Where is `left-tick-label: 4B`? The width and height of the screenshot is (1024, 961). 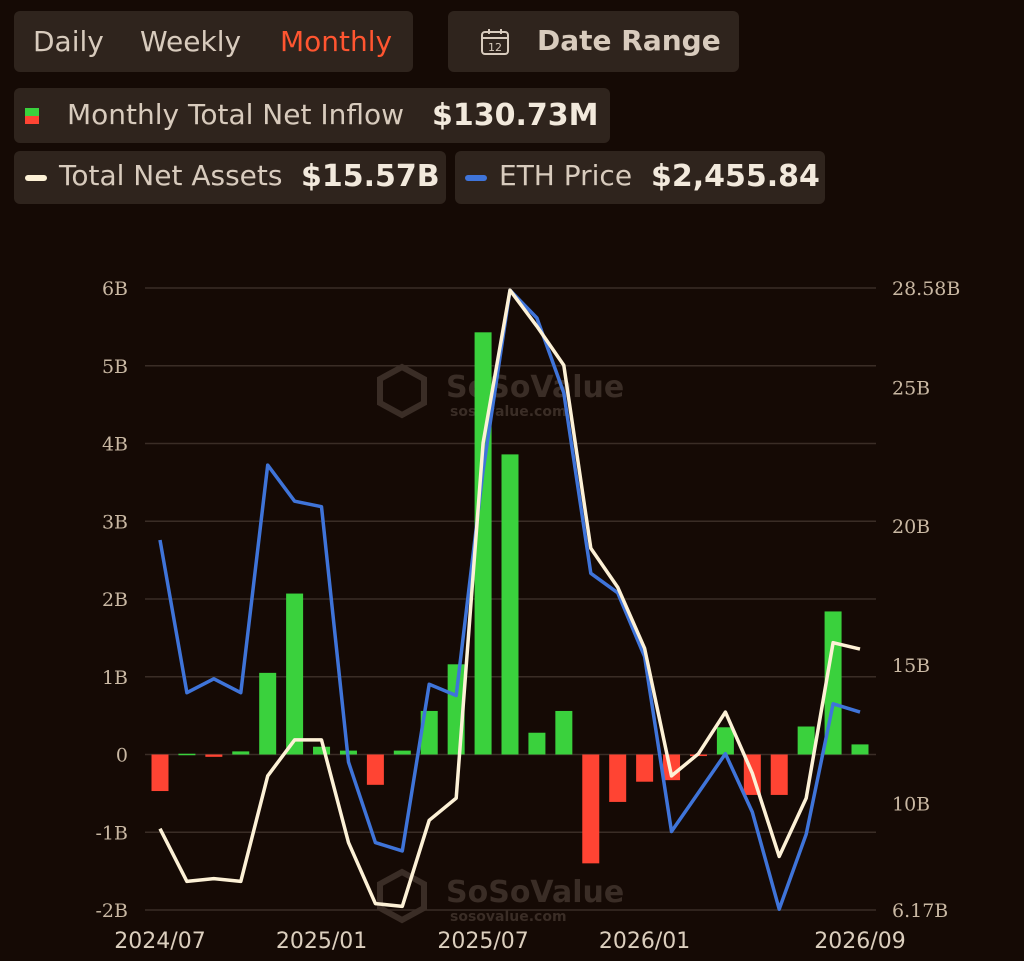 left-tick-label: 4B is located at coordinates (115, 445).